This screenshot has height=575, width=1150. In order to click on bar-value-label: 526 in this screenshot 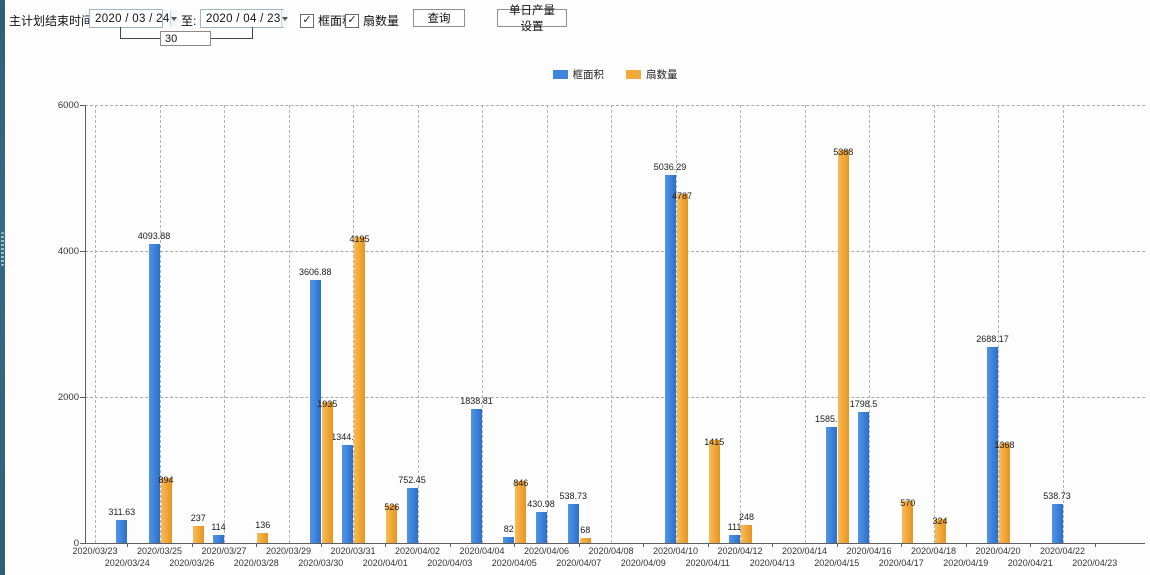, I will do `click(392, 506)`.